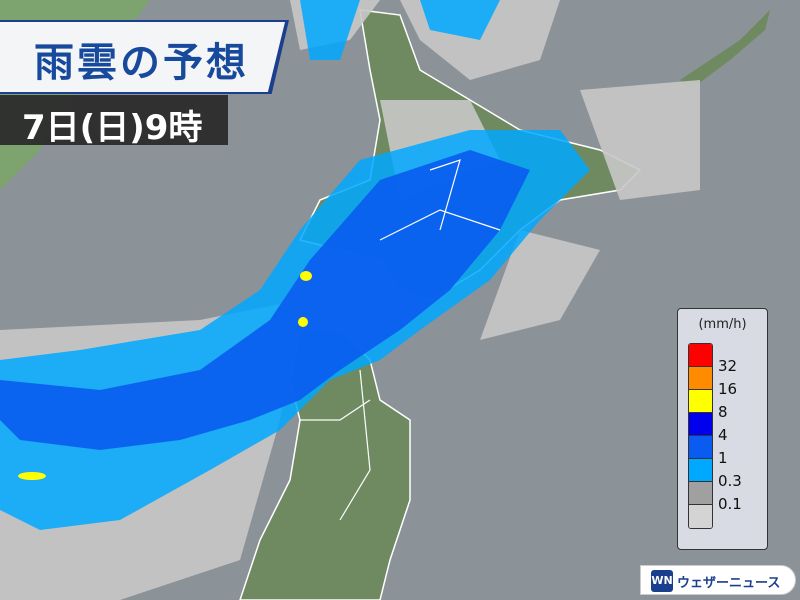  What do you see at coordinates (112, 128) in the screenshot?
I see `forecast-time: 7日(日)9時` at bounding box center [112, 128].